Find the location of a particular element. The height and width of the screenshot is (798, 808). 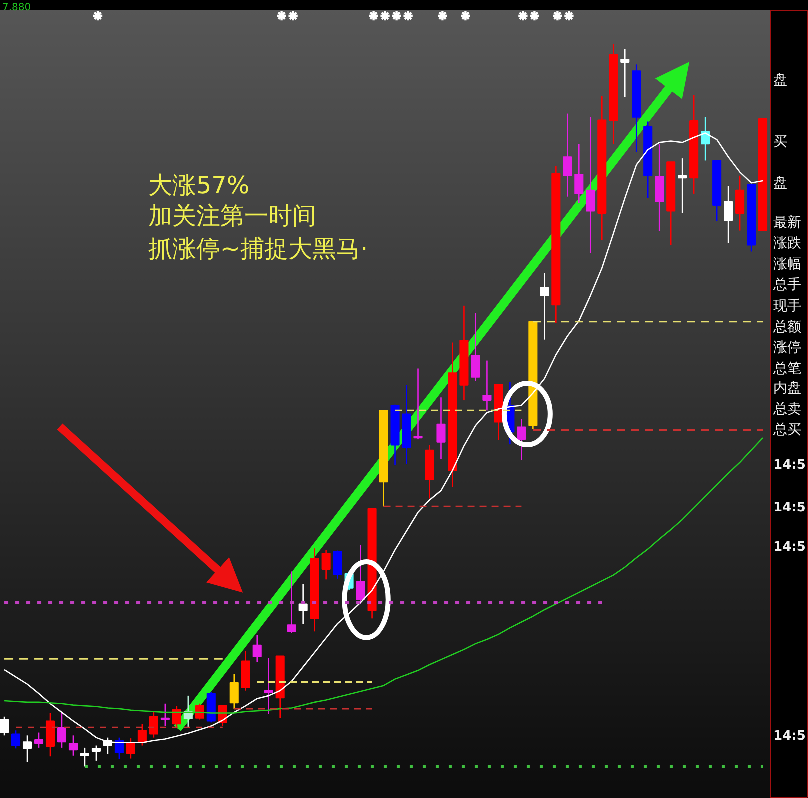

text: 涨停 is located at coordinates (788, 348).